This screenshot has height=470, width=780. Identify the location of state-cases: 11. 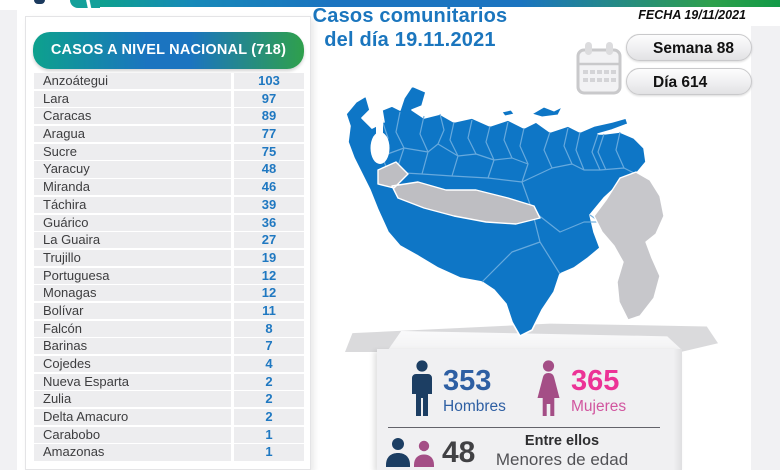
(269, 311).